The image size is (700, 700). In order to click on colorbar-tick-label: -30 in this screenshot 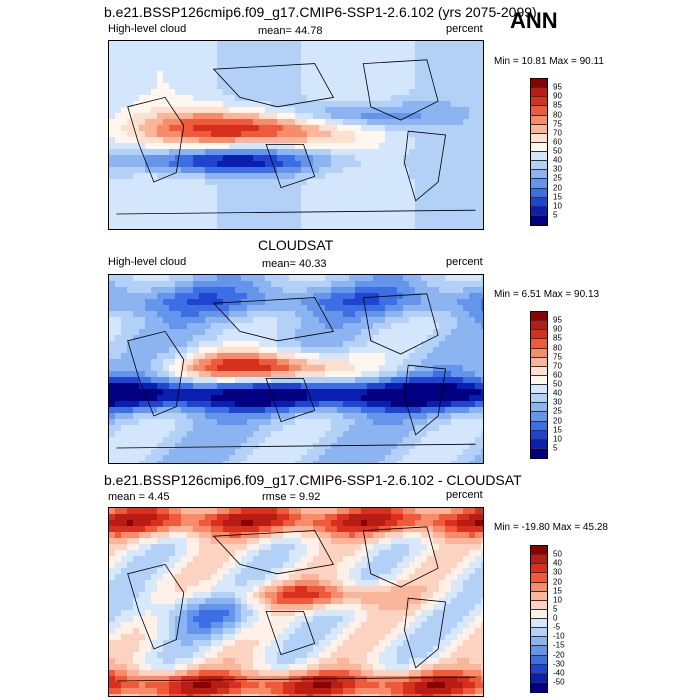, I will do `click(559, 664)`.